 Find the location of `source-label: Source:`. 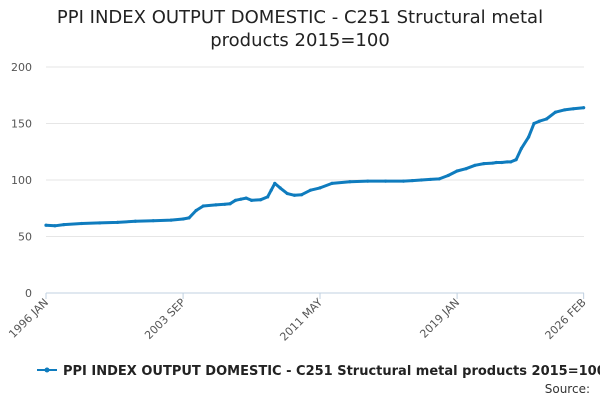

source-label: Source: is located at coordinates (567, 389).